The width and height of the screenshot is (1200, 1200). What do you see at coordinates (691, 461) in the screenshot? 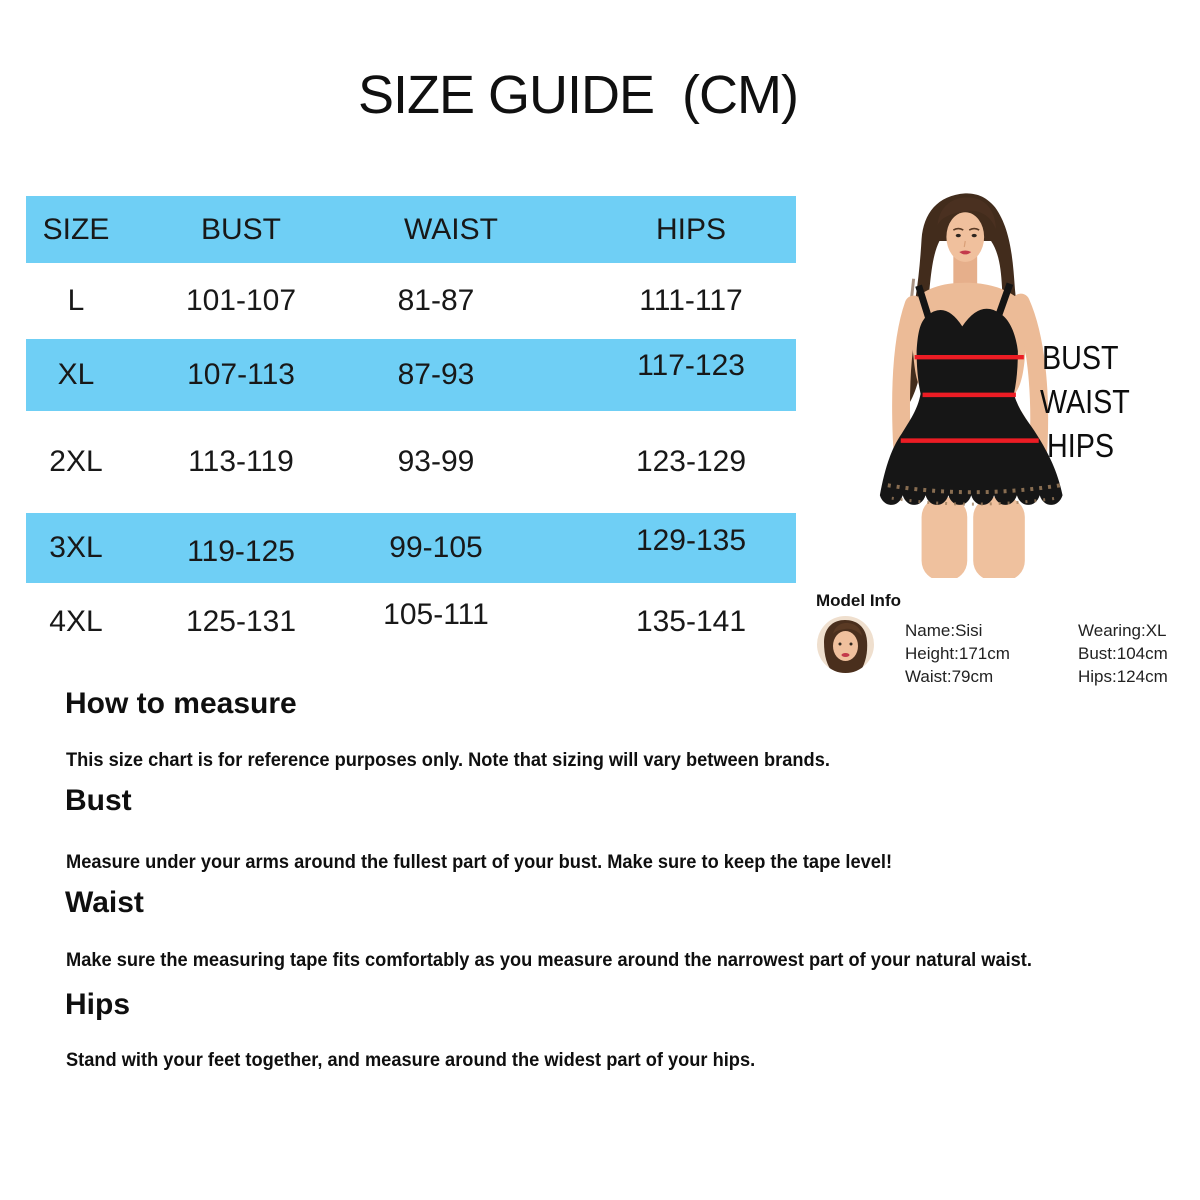
I see `cell-hips: 123-129` at bounding box center [691, 461].